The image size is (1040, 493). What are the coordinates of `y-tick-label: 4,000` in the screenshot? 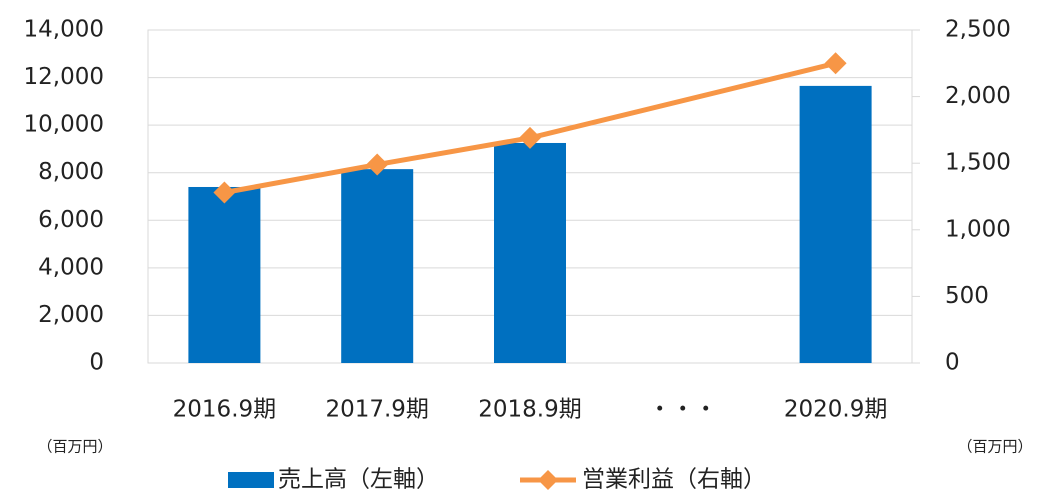 It's located at (71, 267).